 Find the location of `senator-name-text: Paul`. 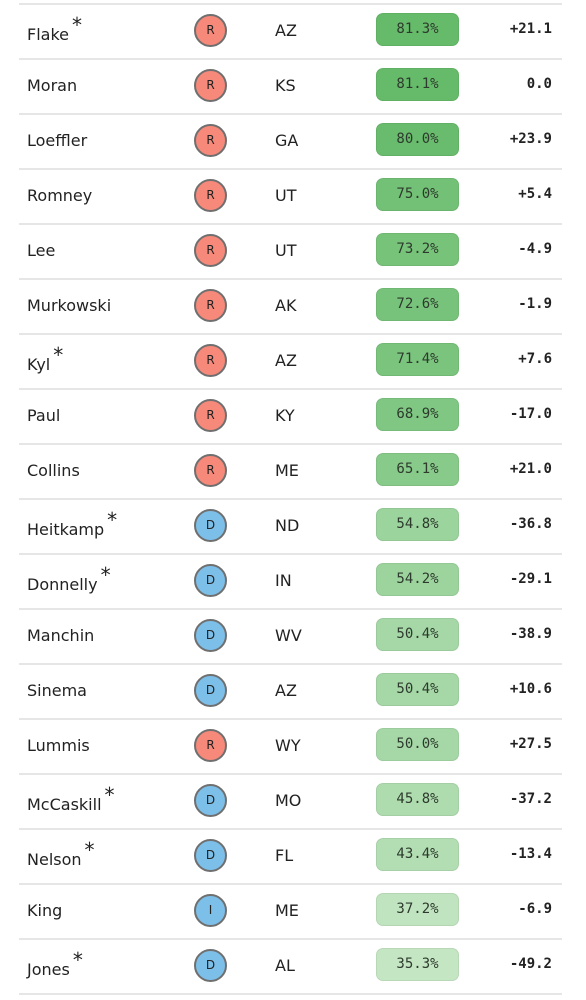

senator-name-text: Paul is located at coordinates (44, 415).